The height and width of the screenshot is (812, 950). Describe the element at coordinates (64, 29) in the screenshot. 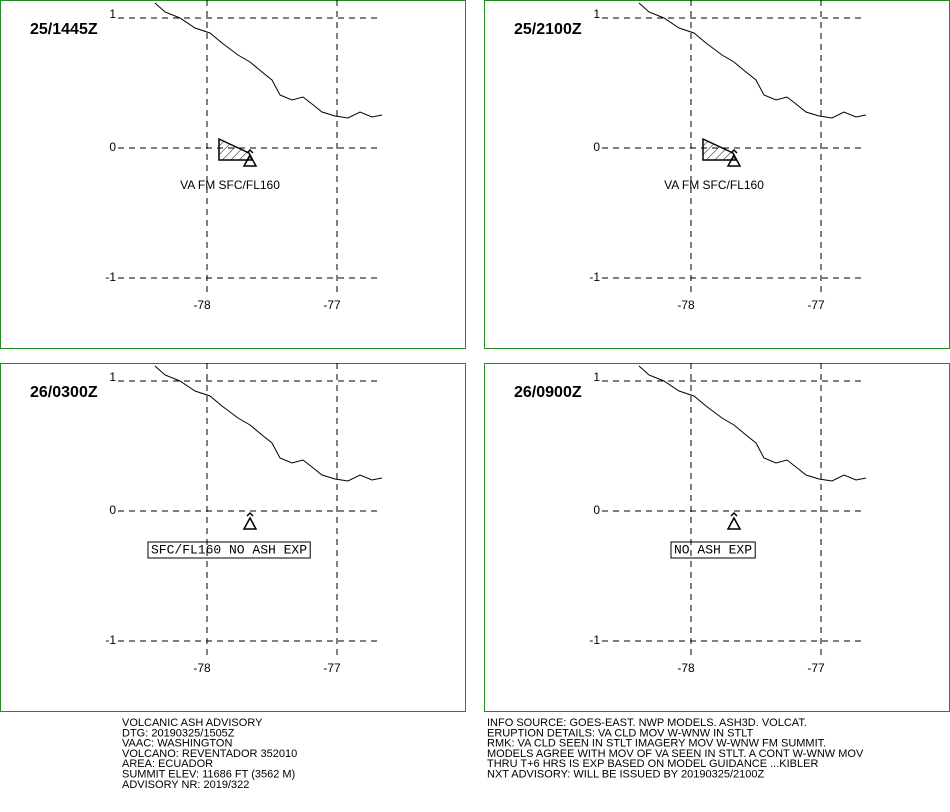

I see `valid-time: 25/1445Z` at that location.